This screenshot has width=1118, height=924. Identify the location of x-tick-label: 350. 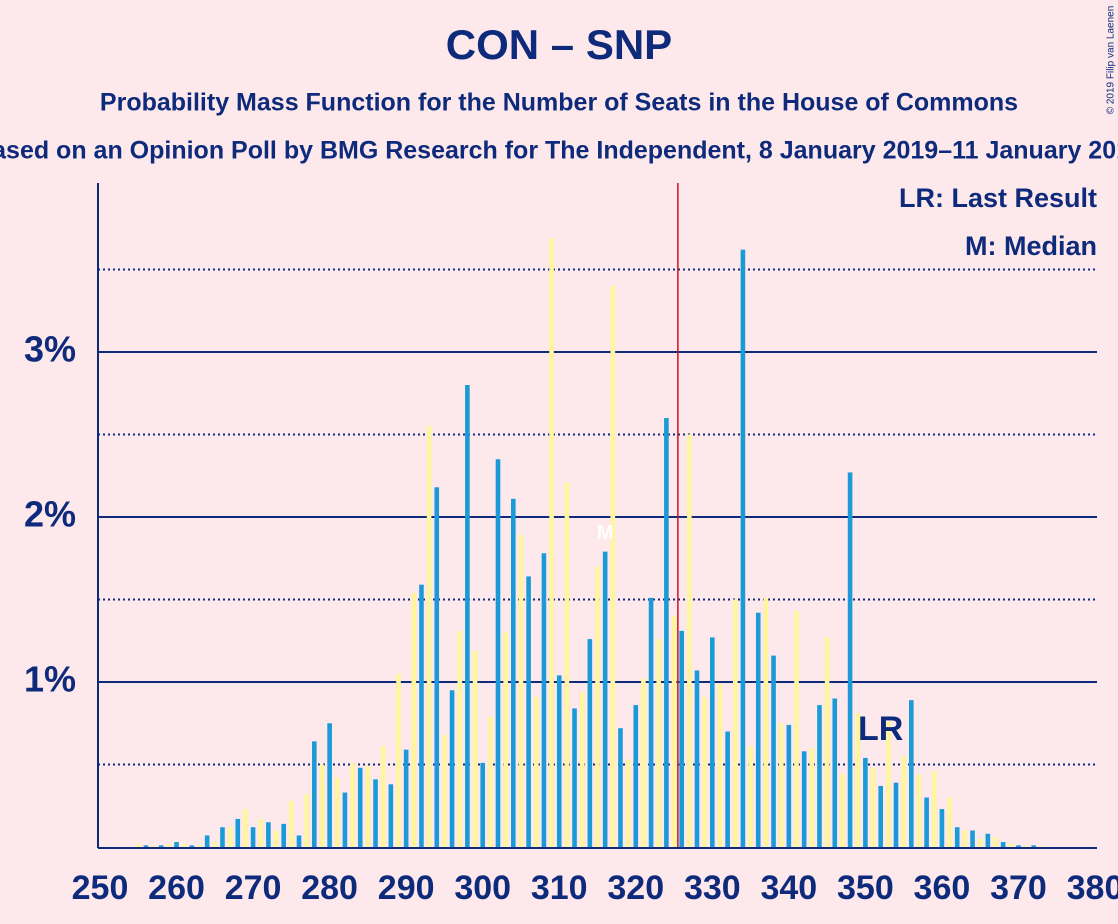
(865, 888).